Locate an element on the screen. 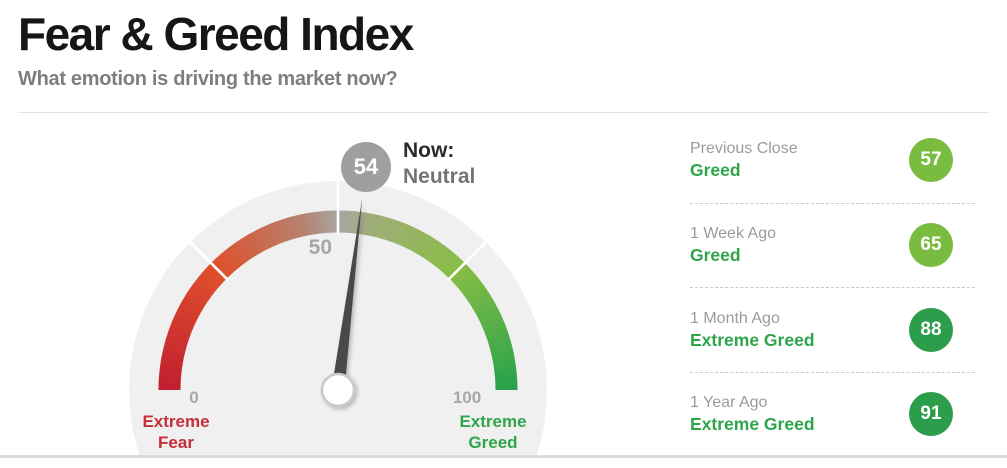 The width and height of the screenshot is (1007, 468). history-row-text: 1 Week Ago Greed is located at coordinates (733, 245).